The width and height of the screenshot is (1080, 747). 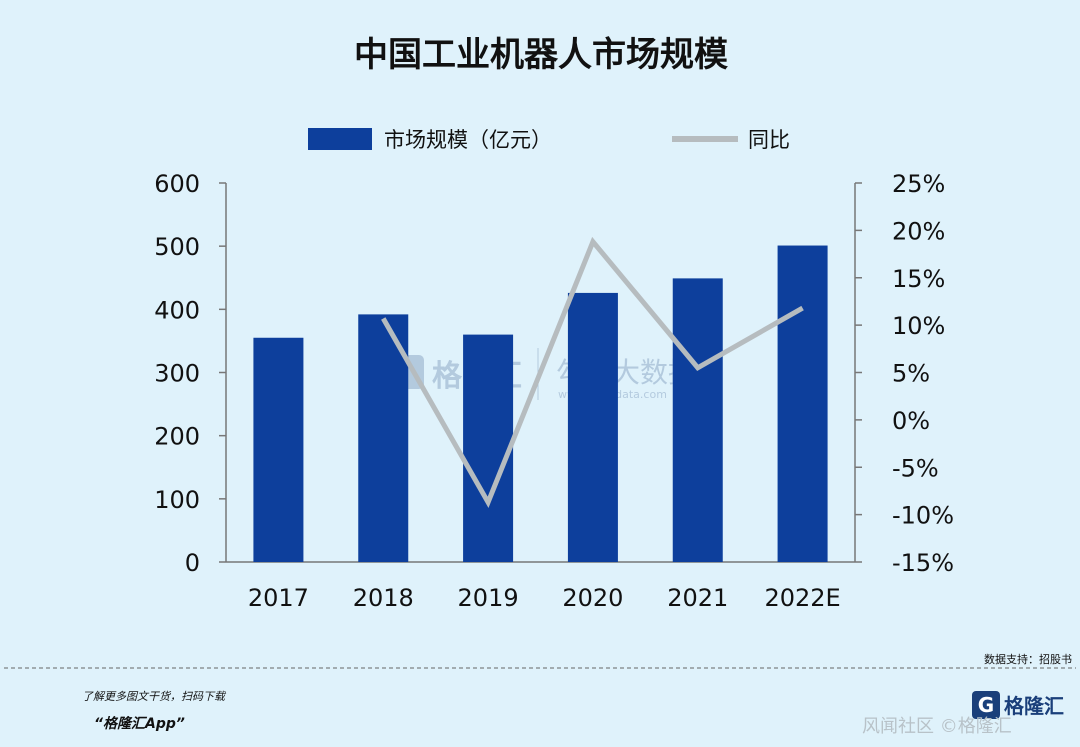 I want to click on x-tick-label: 2017, so click(x=278, y=598).